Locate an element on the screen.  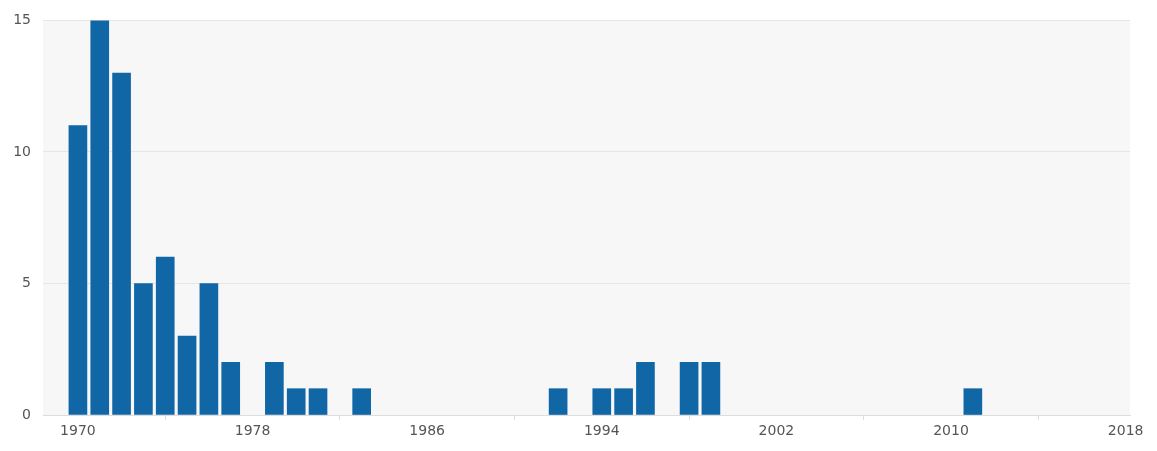
y-tick-label: 15 is located at coordinates (22, 19).